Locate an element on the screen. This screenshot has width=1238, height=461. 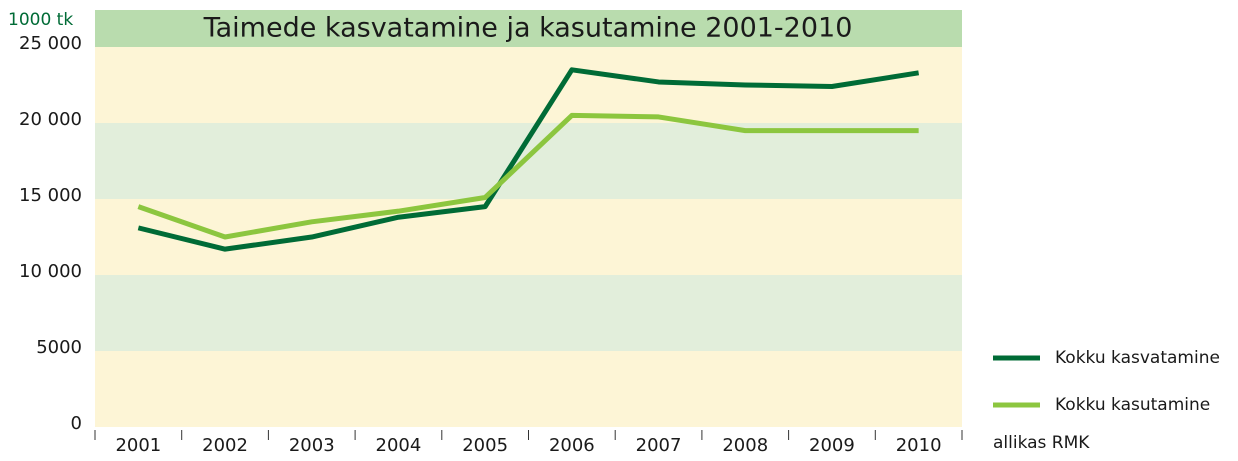
x-tick-label: 2010 is located at coordinates (919, 445).